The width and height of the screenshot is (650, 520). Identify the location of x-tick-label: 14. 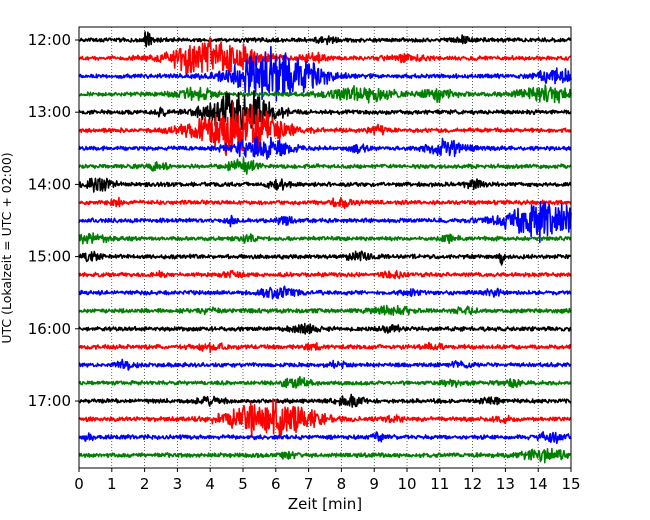
(538, 484).